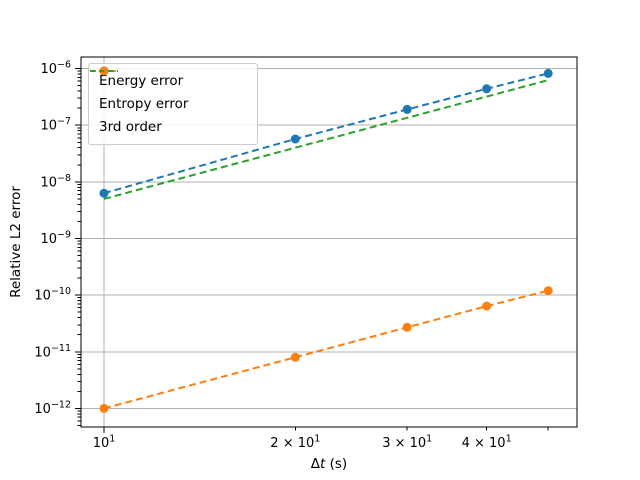 This screenshot has height=480, width=640. I want to click on tick-label: 2 × 101, so click(295, 443).